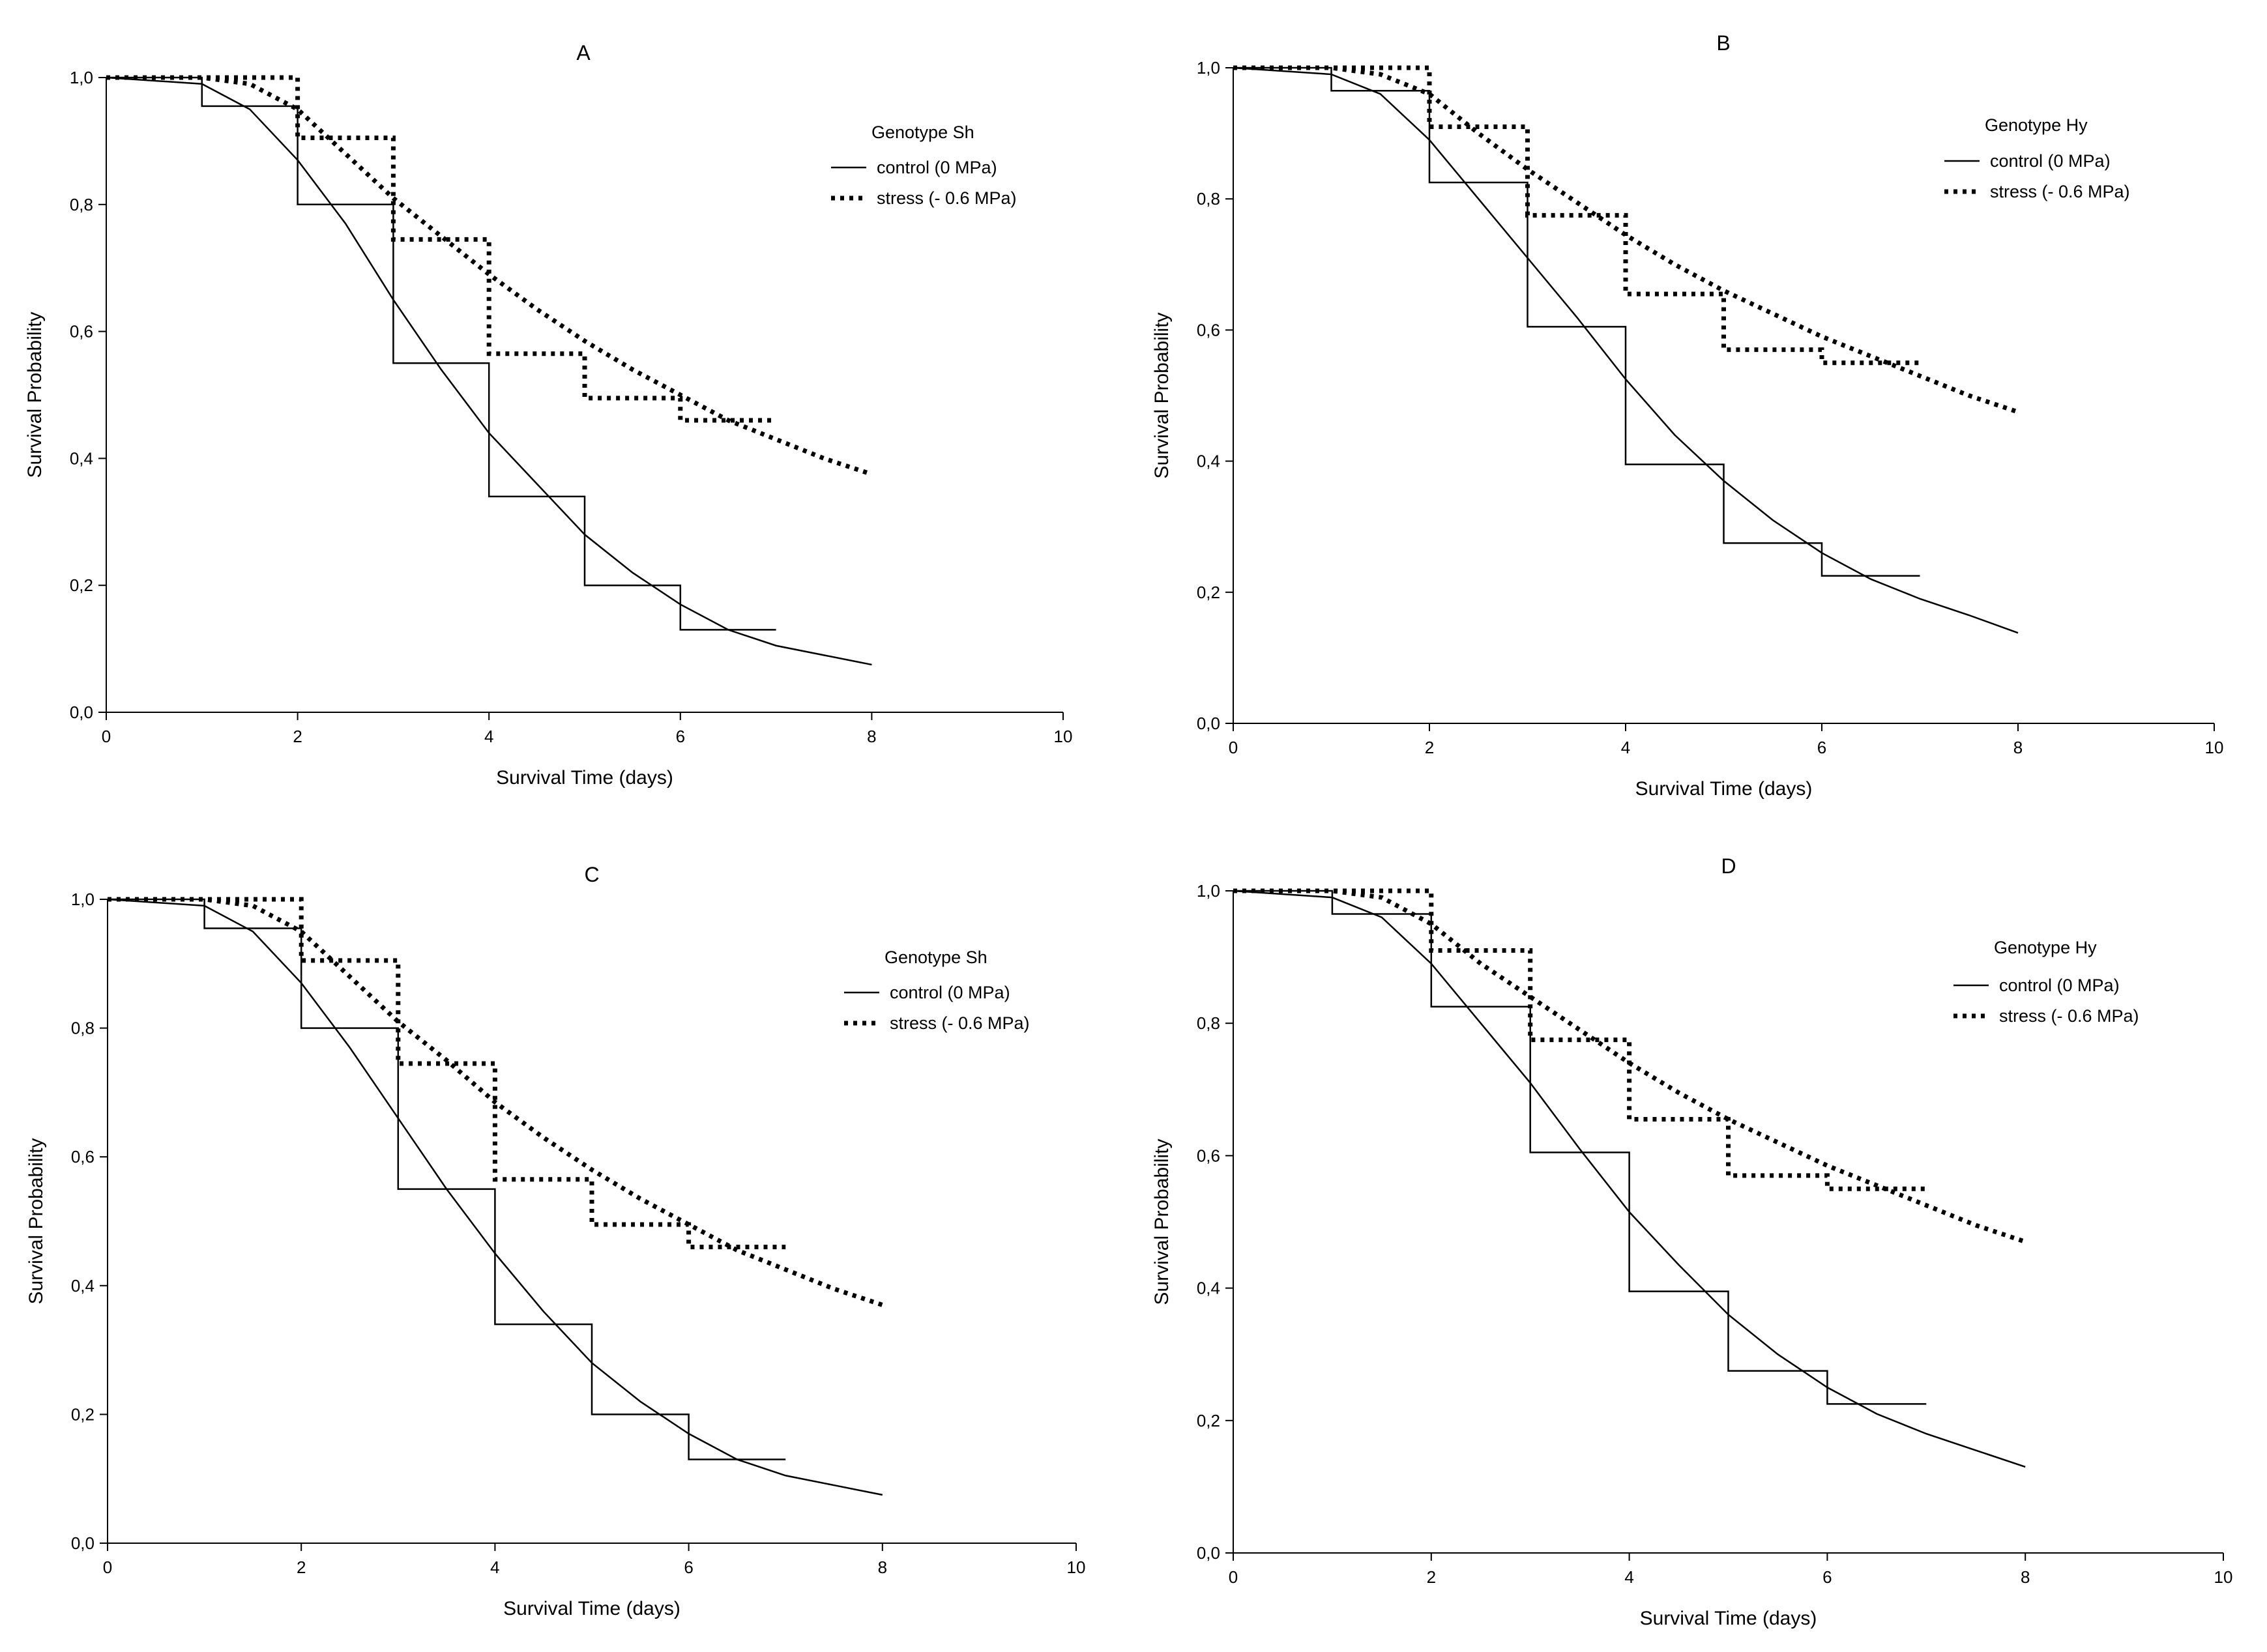 Image resolution: width=2267 pixels, height=1652 pixels. I want to click on panel-label: C, so click(591, 874).